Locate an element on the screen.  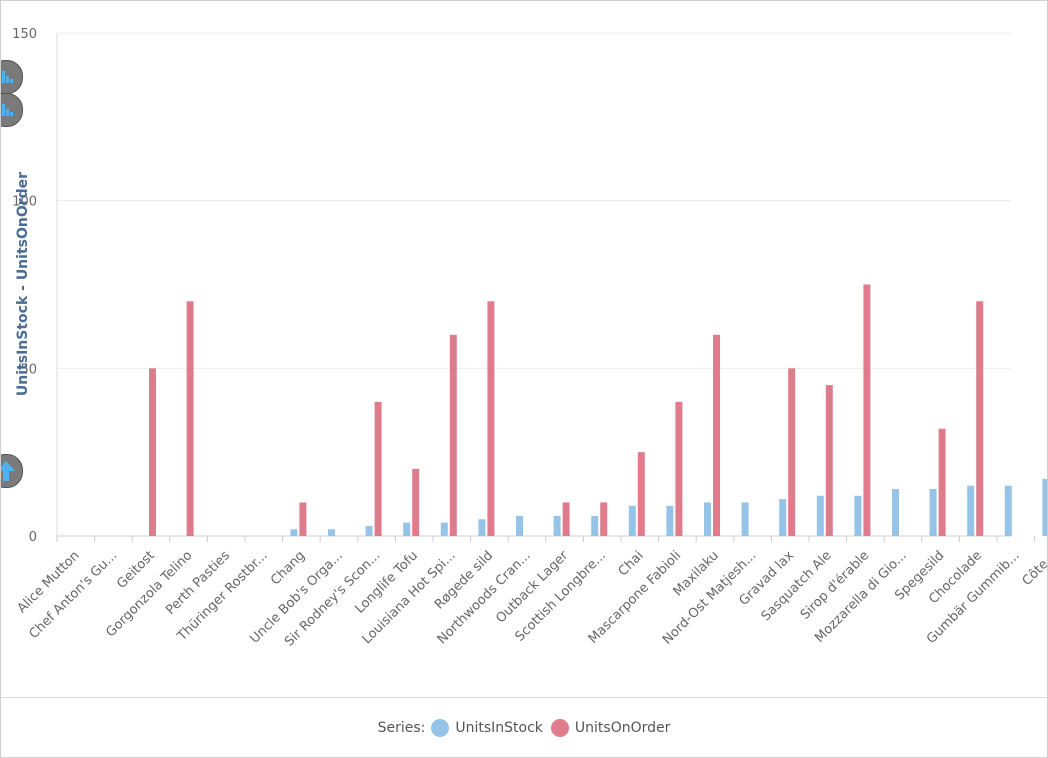
bar-chart-alt-button is located at coordinates (12, 110).